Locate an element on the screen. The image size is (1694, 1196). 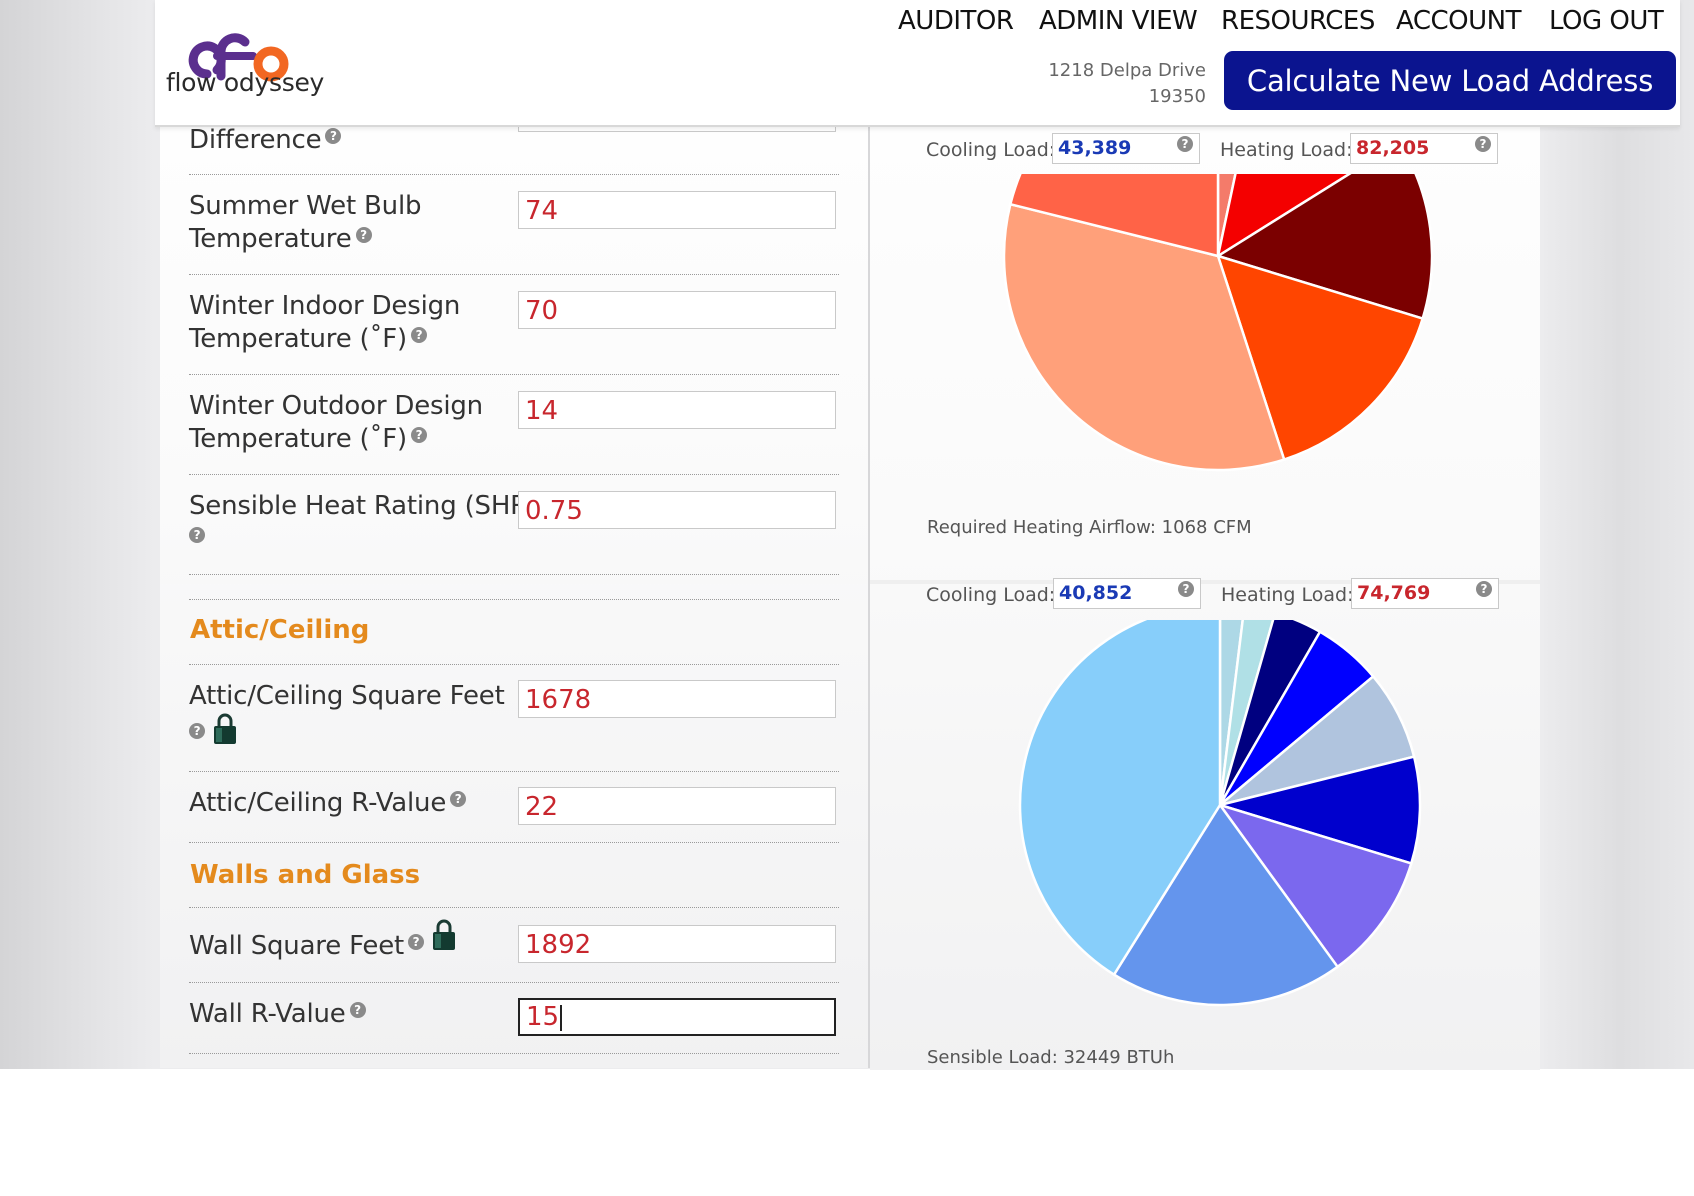
winter-indoor-input: 70 is located at coordinates (677, 310).